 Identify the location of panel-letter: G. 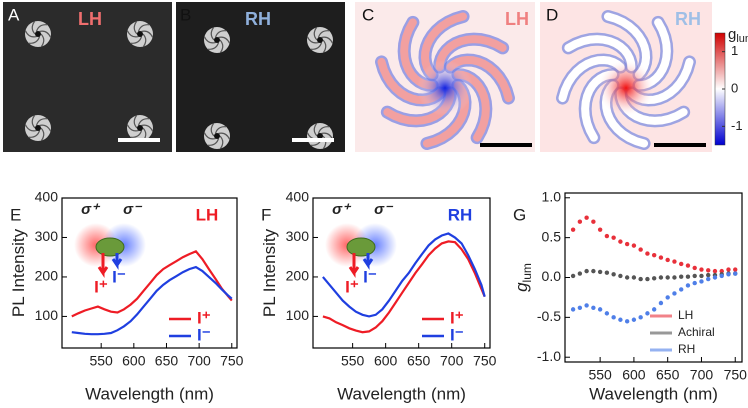
(519, 214).